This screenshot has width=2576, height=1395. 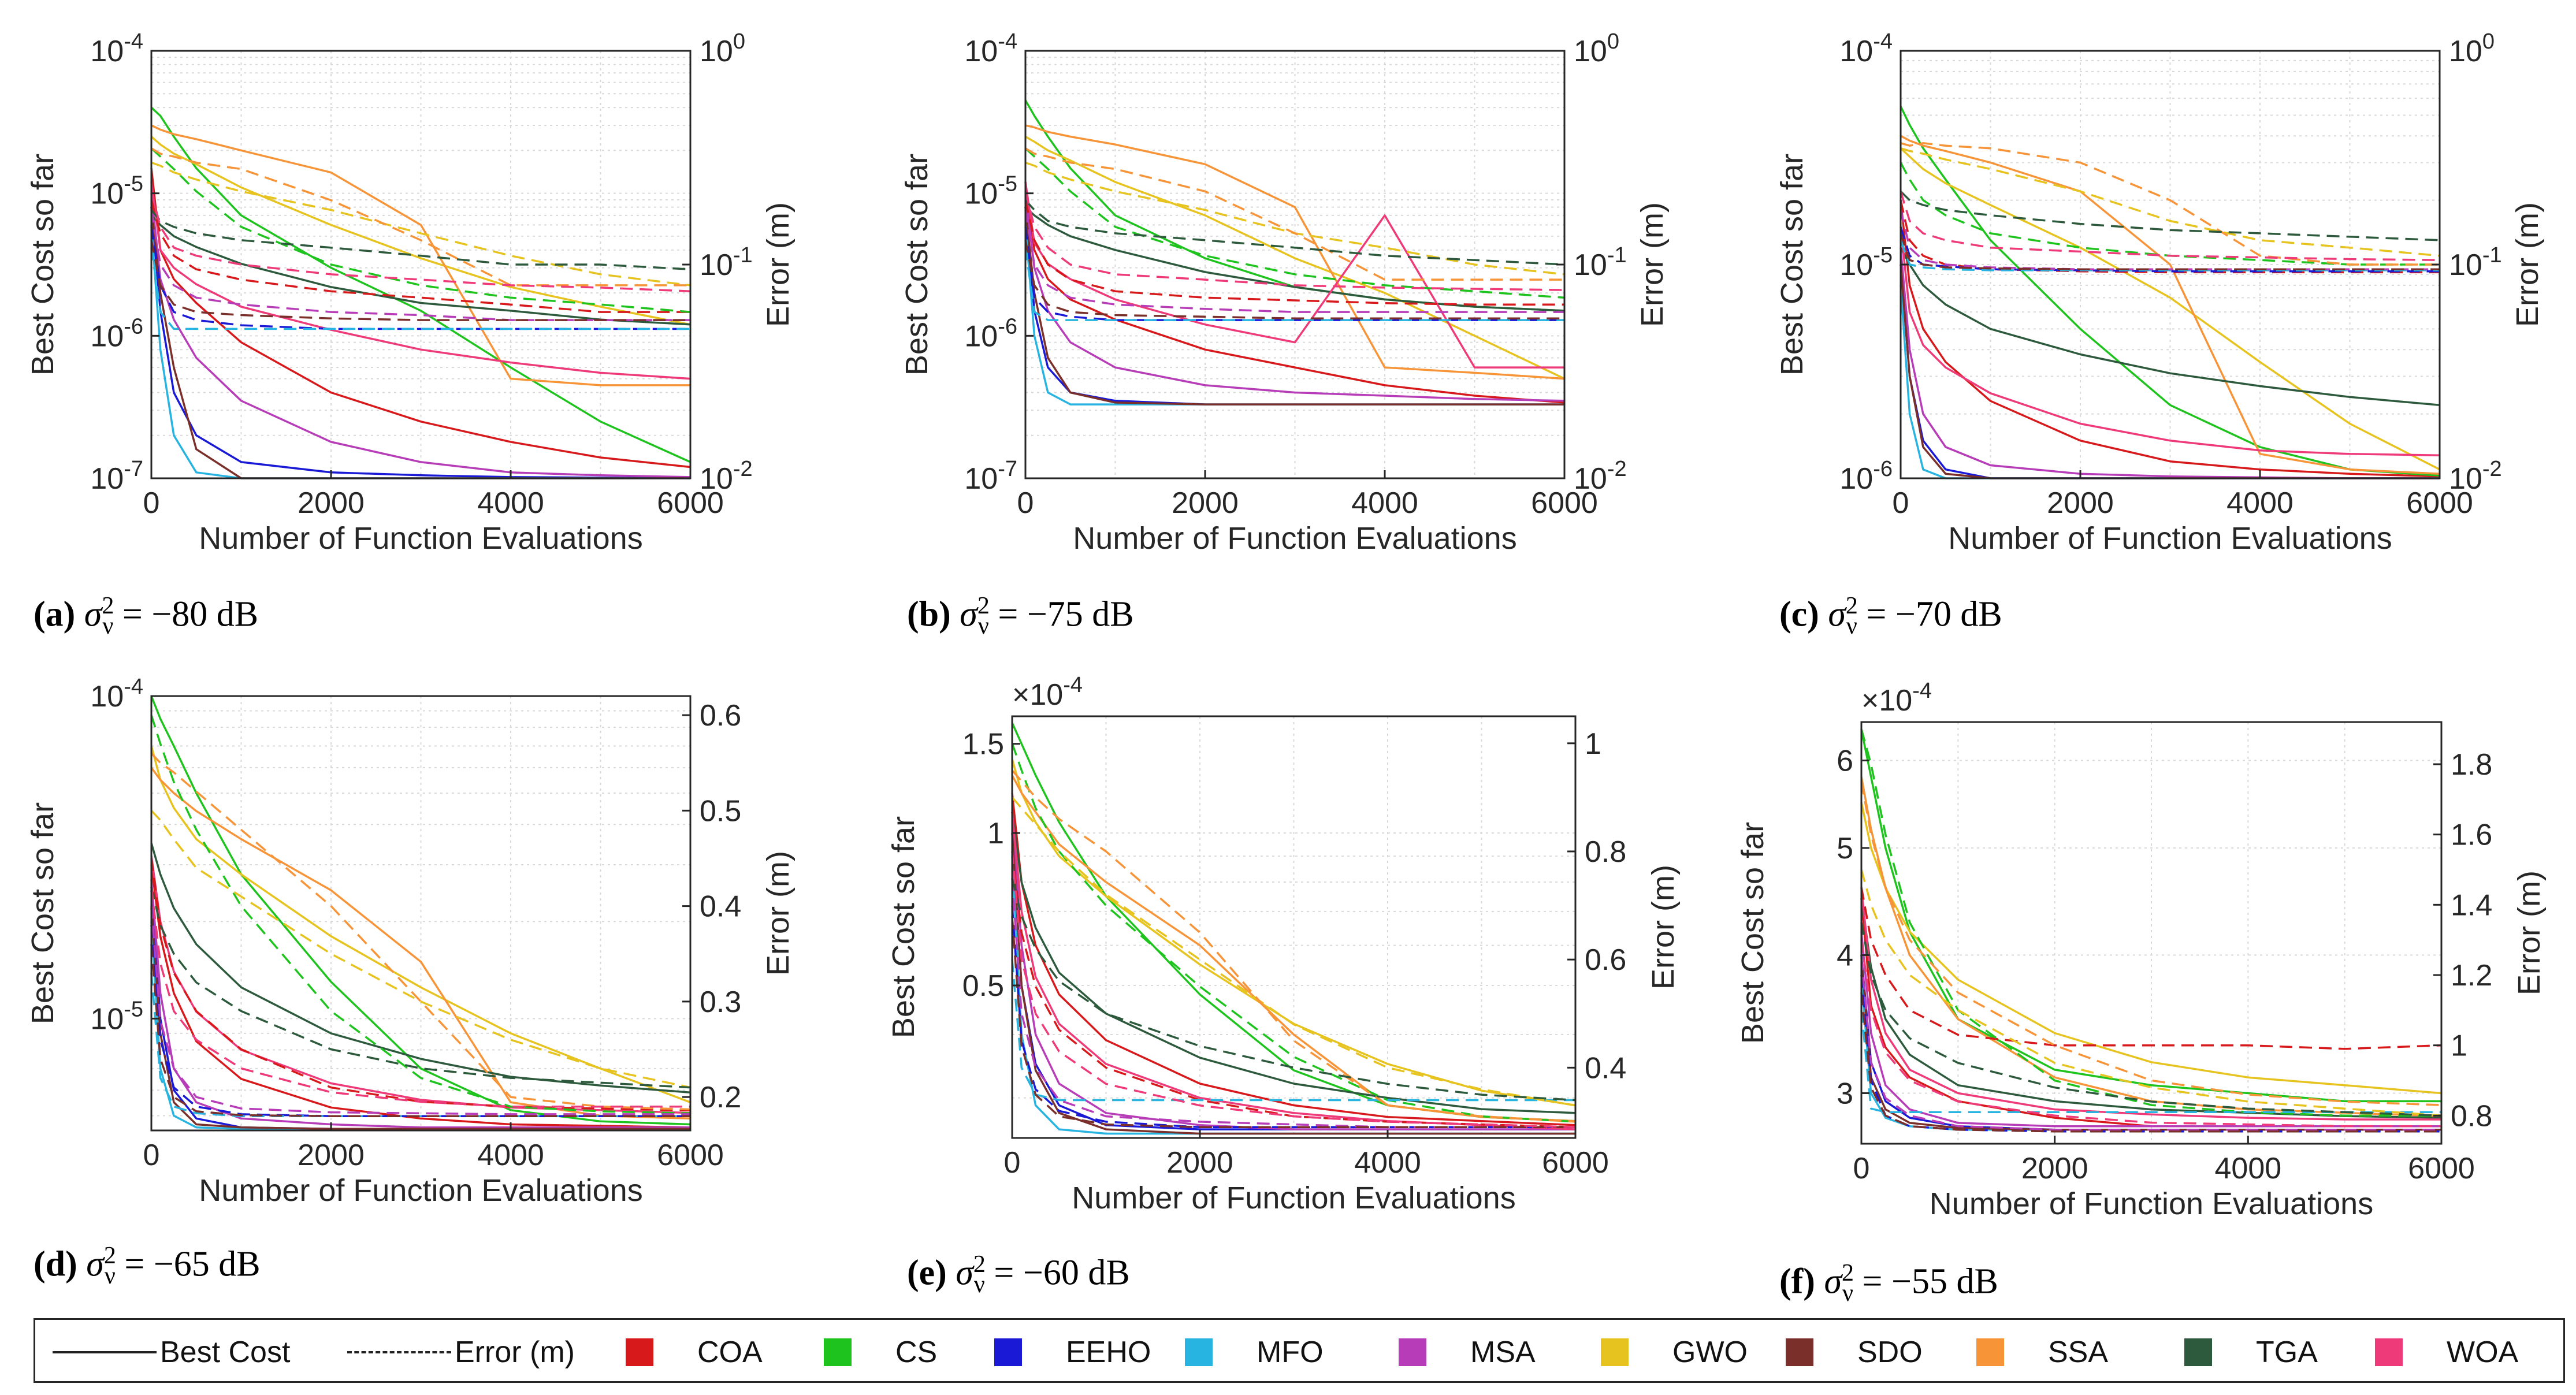 I want to click on series-tga-error, so click(x=2170, y=216).